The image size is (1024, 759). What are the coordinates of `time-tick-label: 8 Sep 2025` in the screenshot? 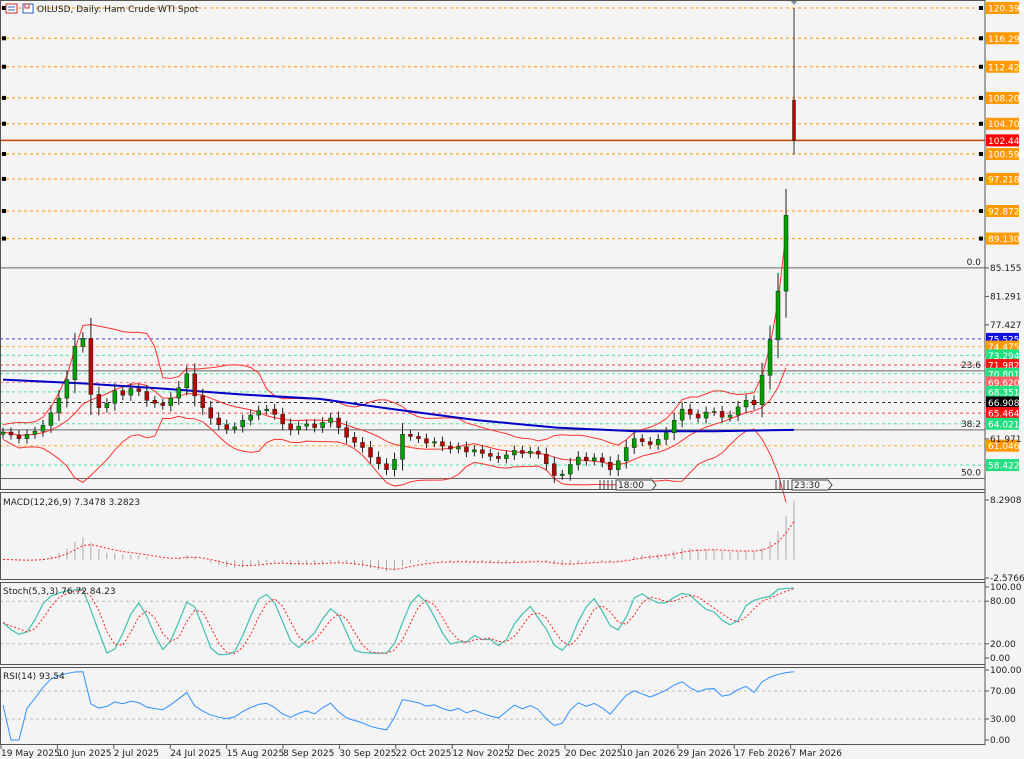 It's located at (308, 754).